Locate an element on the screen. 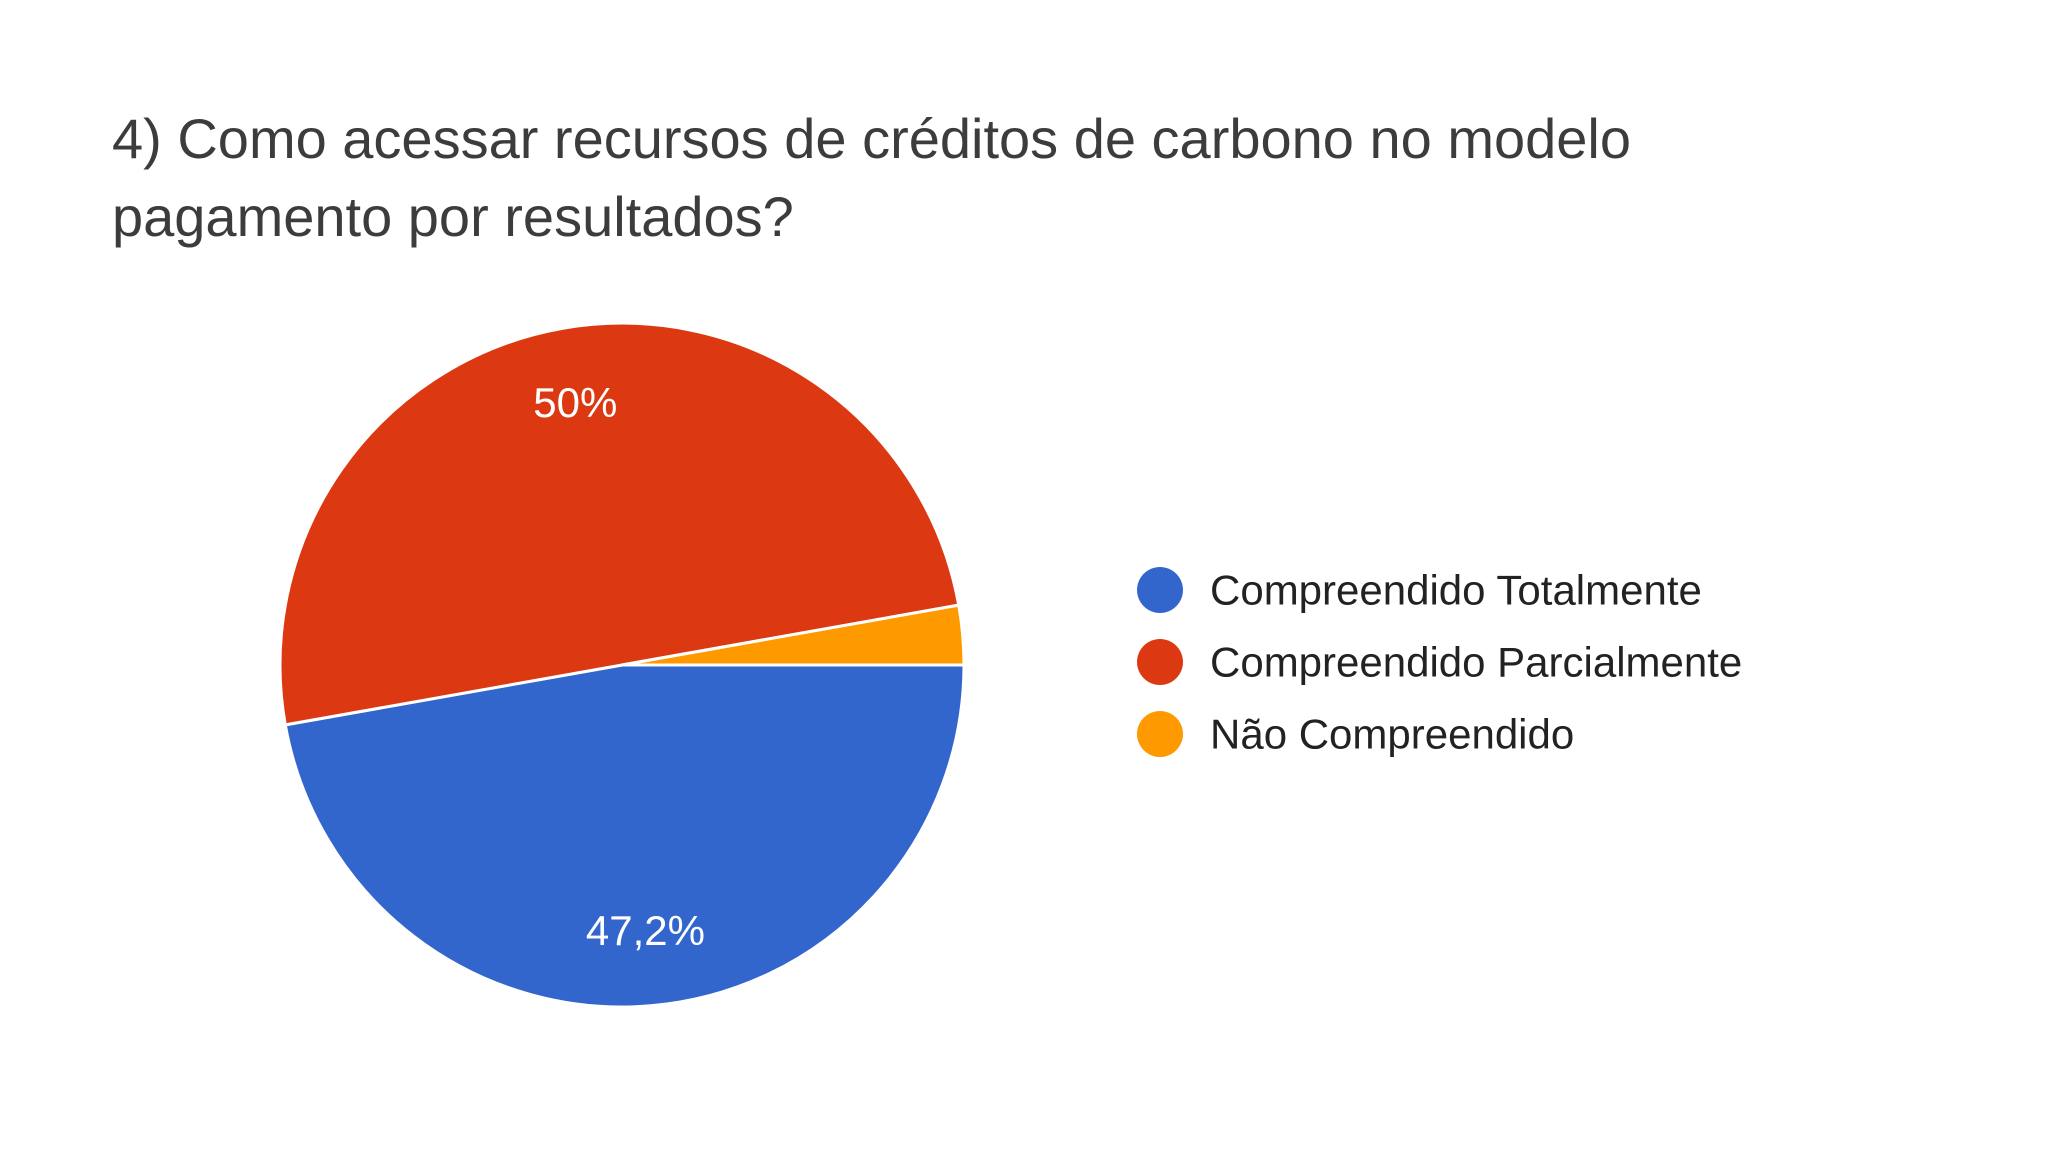  legend-label-compreendido-parcialmente: Compreendido Parcialmente is located at coordinates (1476, 662).